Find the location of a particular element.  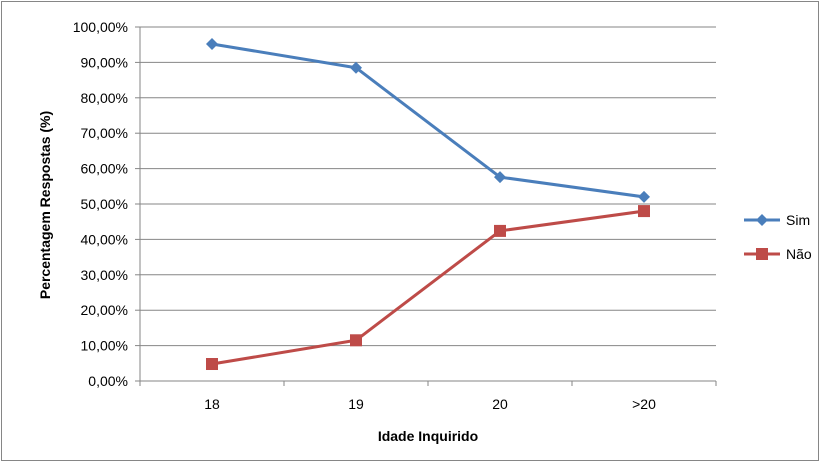

y-tick-label: 50,00% is located at coordinates (104, 204).